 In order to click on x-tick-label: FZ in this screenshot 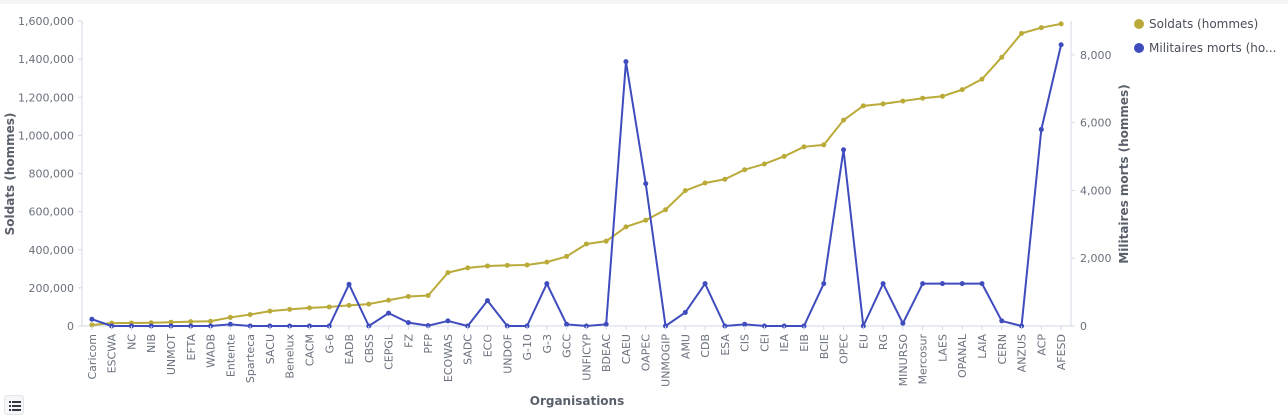, I will do `click(408, 341)`.